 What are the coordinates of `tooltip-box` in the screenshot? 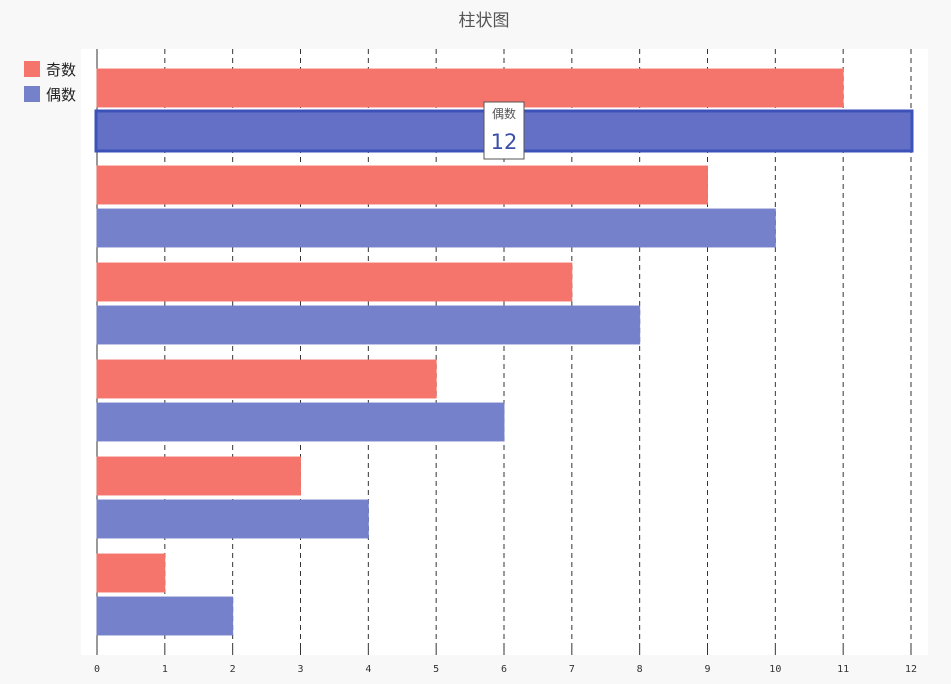 It's located at (504, 130).